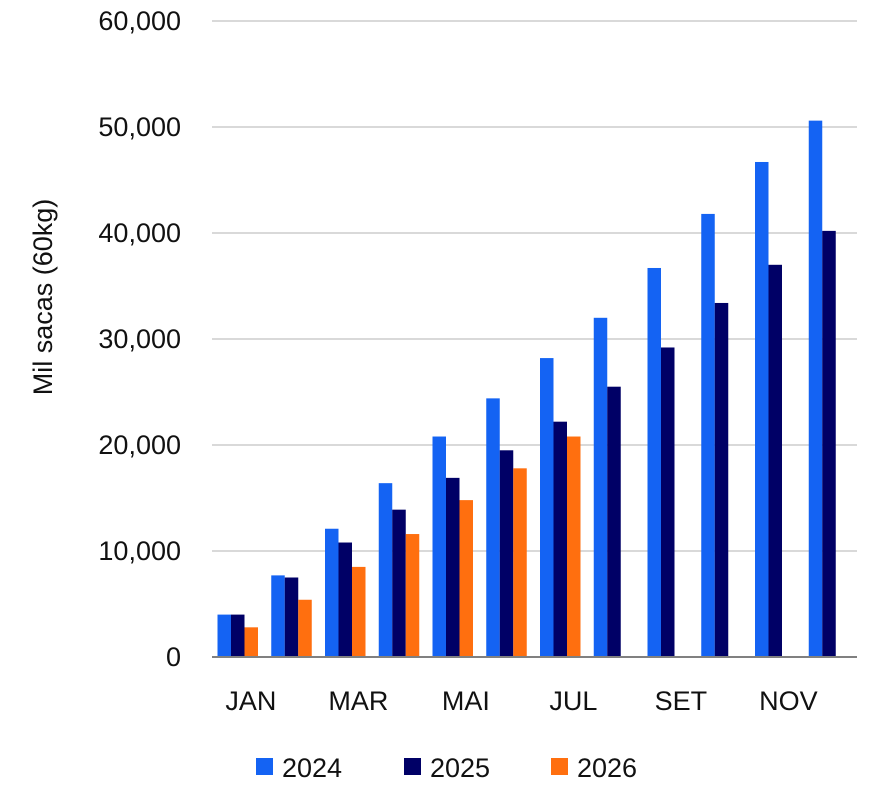  I want to click on bar-2025-jun, so click(506, 553).